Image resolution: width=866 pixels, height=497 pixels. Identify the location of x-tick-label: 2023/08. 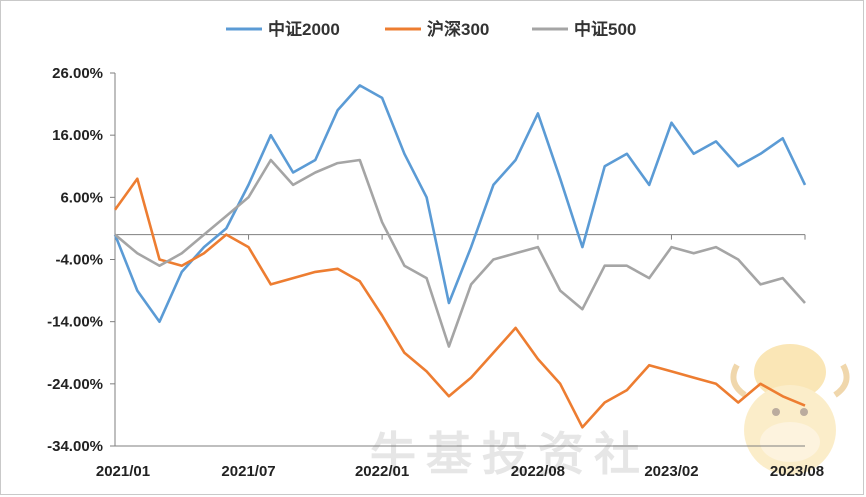
(797, 471).